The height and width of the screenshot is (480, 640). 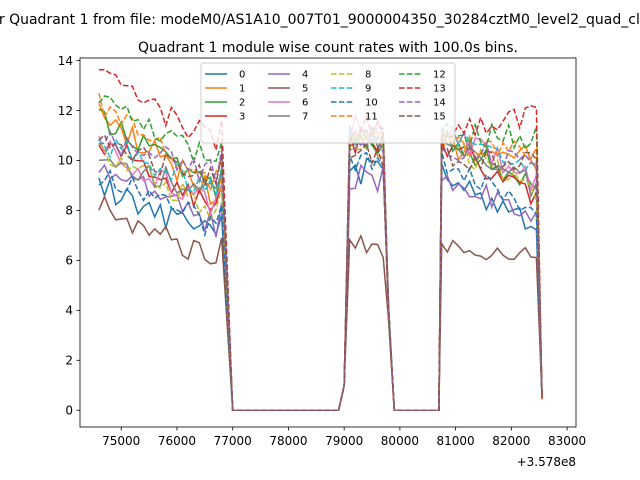 I want to click on x-tick-label: 77000, so click(x=233, y=441).